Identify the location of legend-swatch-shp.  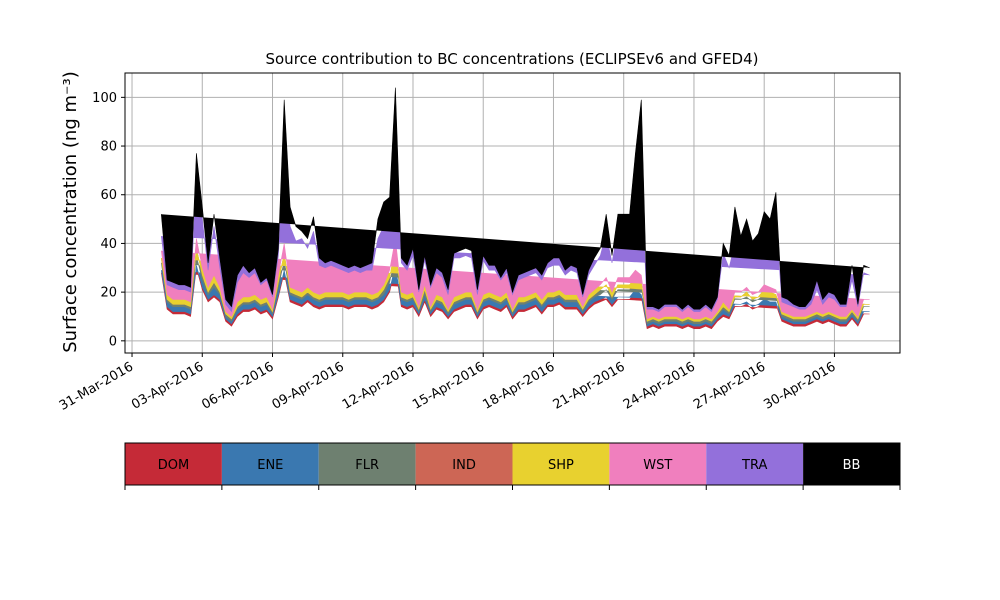
(561, 464).